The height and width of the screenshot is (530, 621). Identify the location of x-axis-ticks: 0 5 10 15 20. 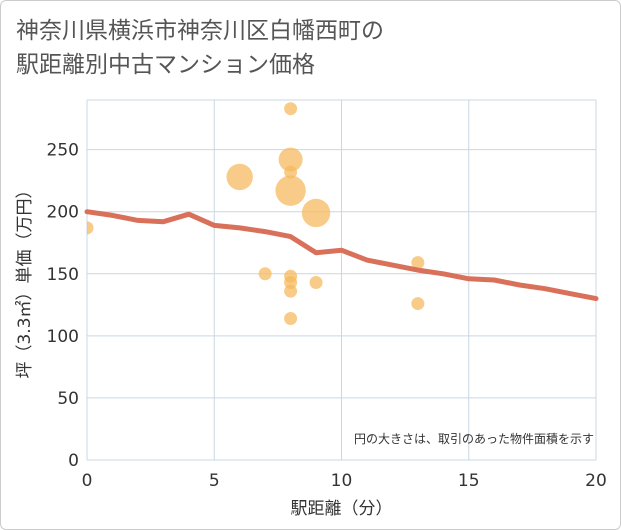
(344, 481).